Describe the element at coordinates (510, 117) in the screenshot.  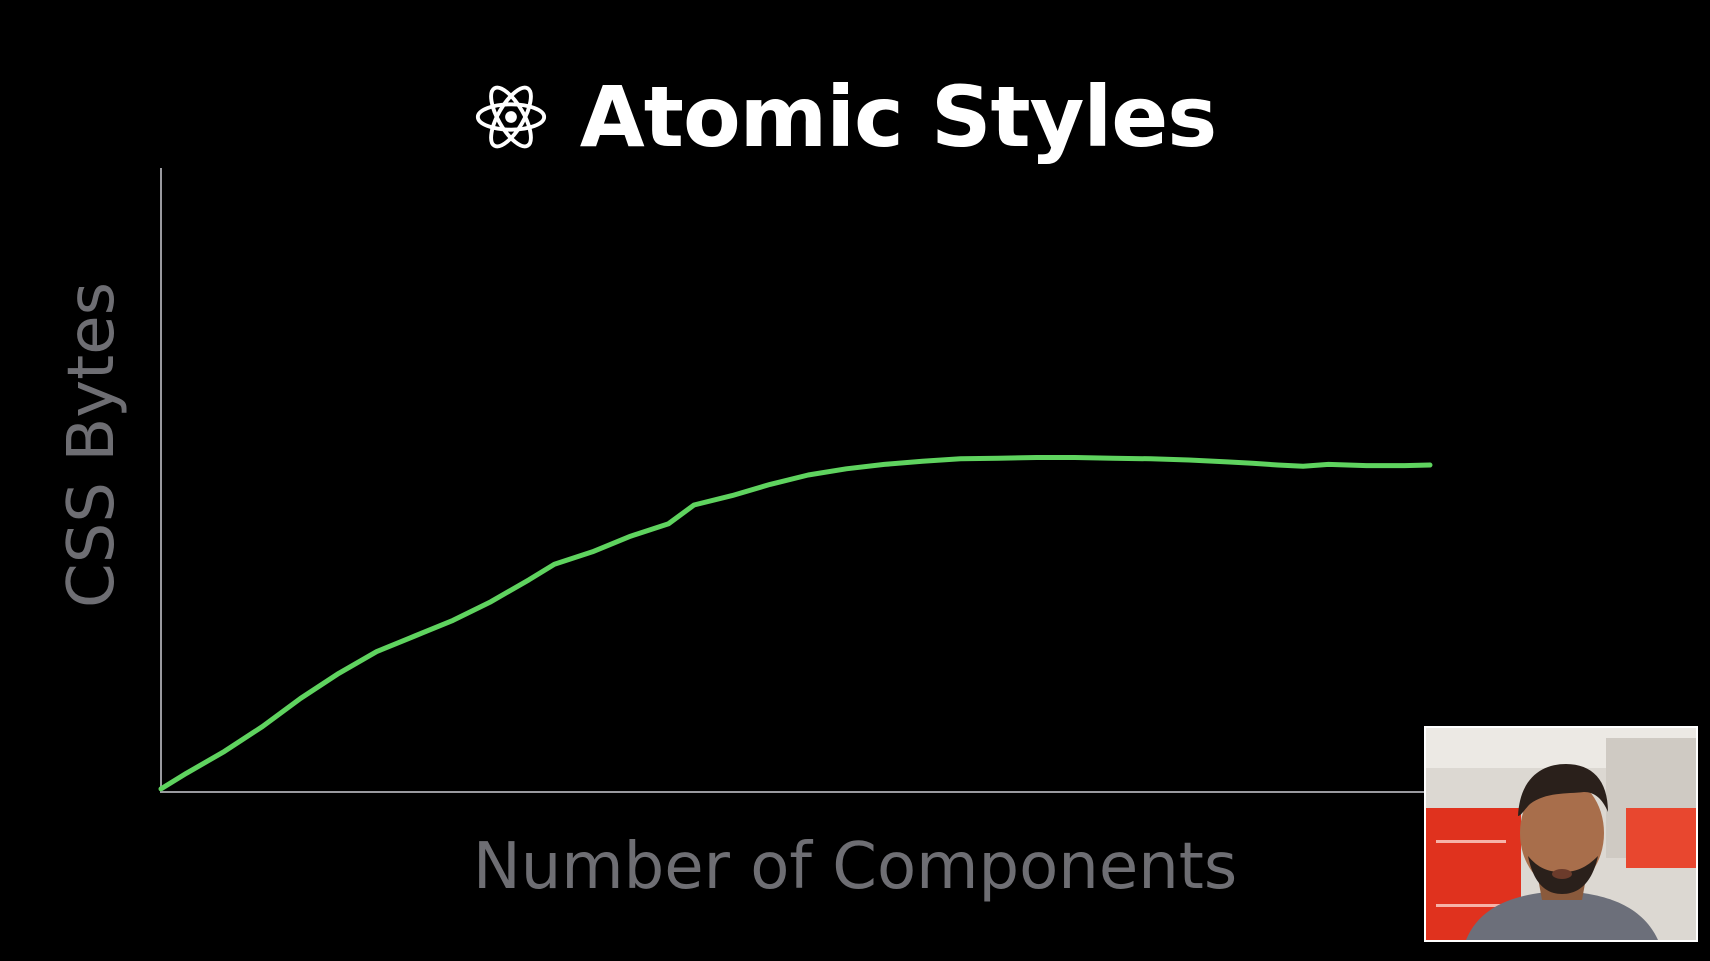
I see `atom-icon` at that location.